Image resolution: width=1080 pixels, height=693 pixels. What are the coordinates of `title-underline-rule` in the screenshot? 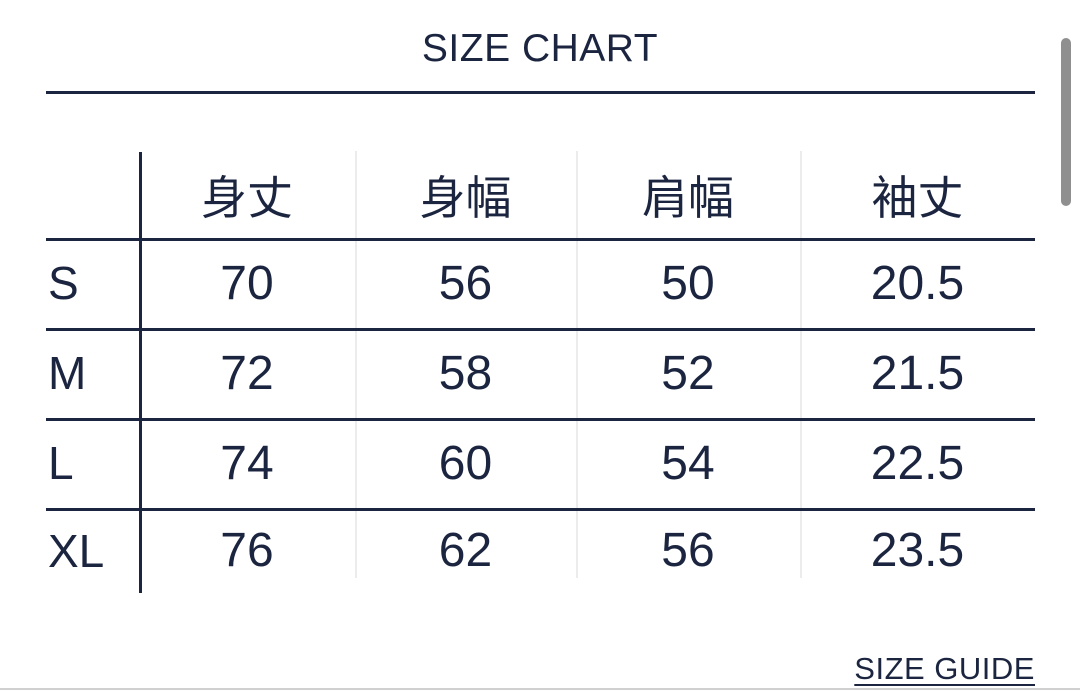 It's located at (540, 92).